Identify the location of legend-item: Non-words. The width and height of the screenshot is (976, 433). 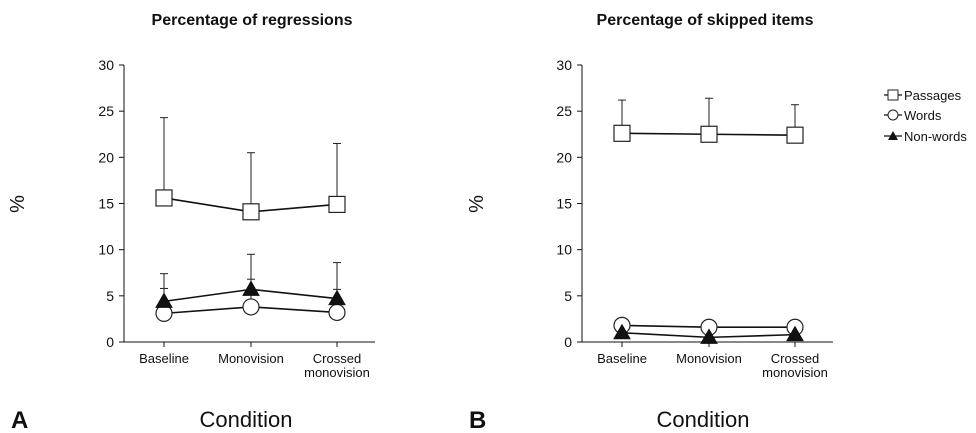
(925, 136).